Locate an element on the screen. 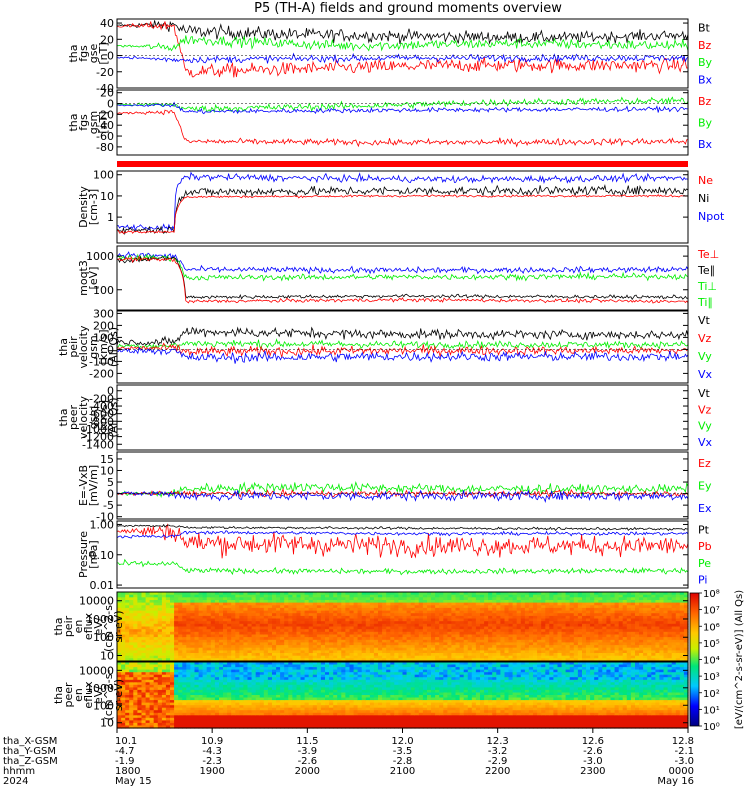 The image size is (750, 800). colorbar-tick-label: 10⁸ is located at coordinates (711, 594).